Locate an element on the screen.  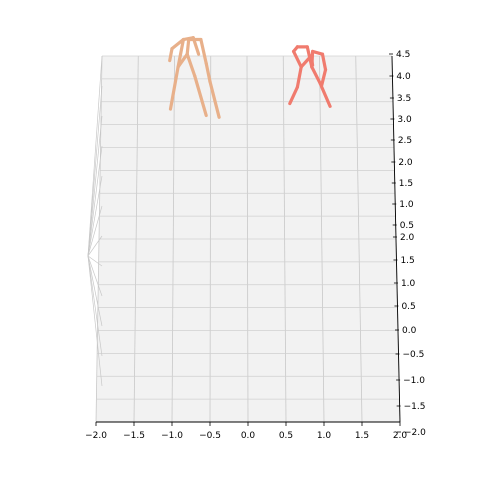
right-tick-label: 2.5 is located at coordinates (405, 141).